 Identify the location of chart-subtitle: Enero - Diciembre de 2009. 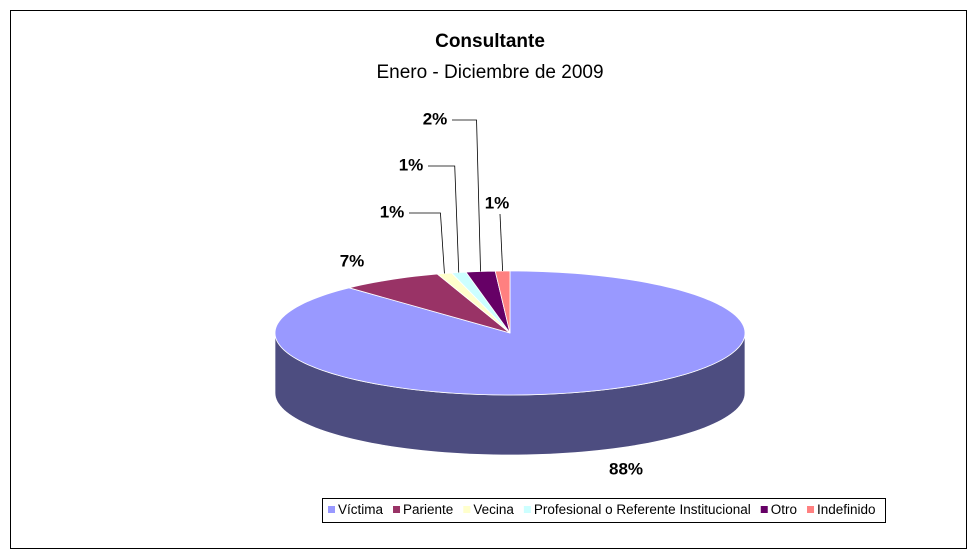
(489, 72).